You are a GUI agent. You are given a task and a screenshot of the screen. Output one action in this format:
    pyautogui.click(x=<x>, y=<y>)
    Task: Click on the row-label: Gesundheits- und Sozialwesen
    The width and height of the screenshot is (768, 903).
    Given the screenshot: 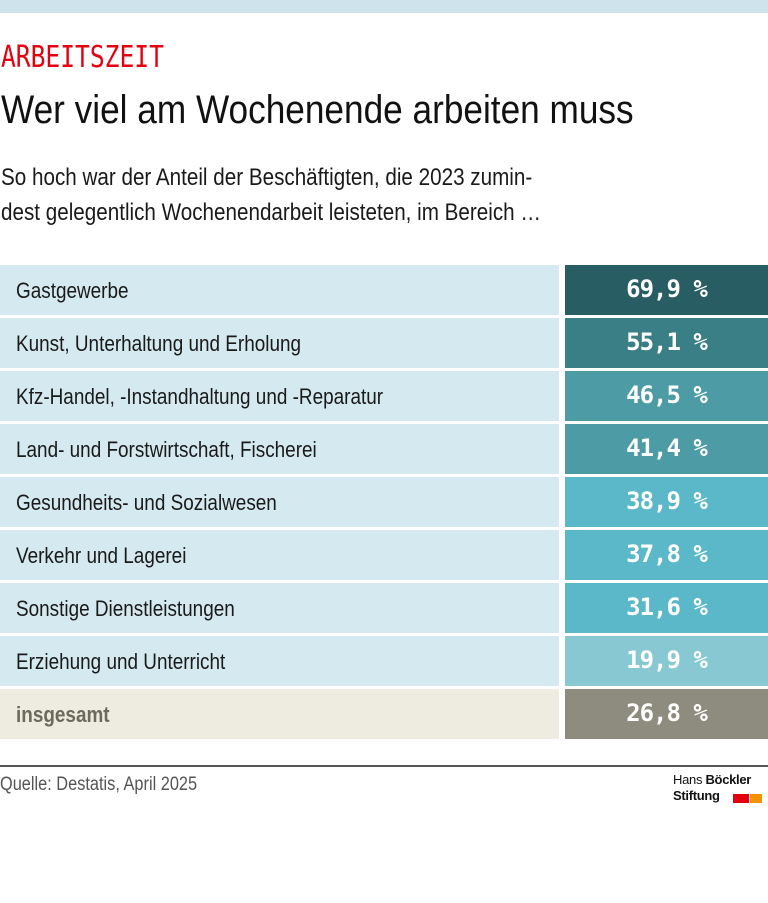 What is the action you would take?
    pyautogui.click(x=146, y=502)
    